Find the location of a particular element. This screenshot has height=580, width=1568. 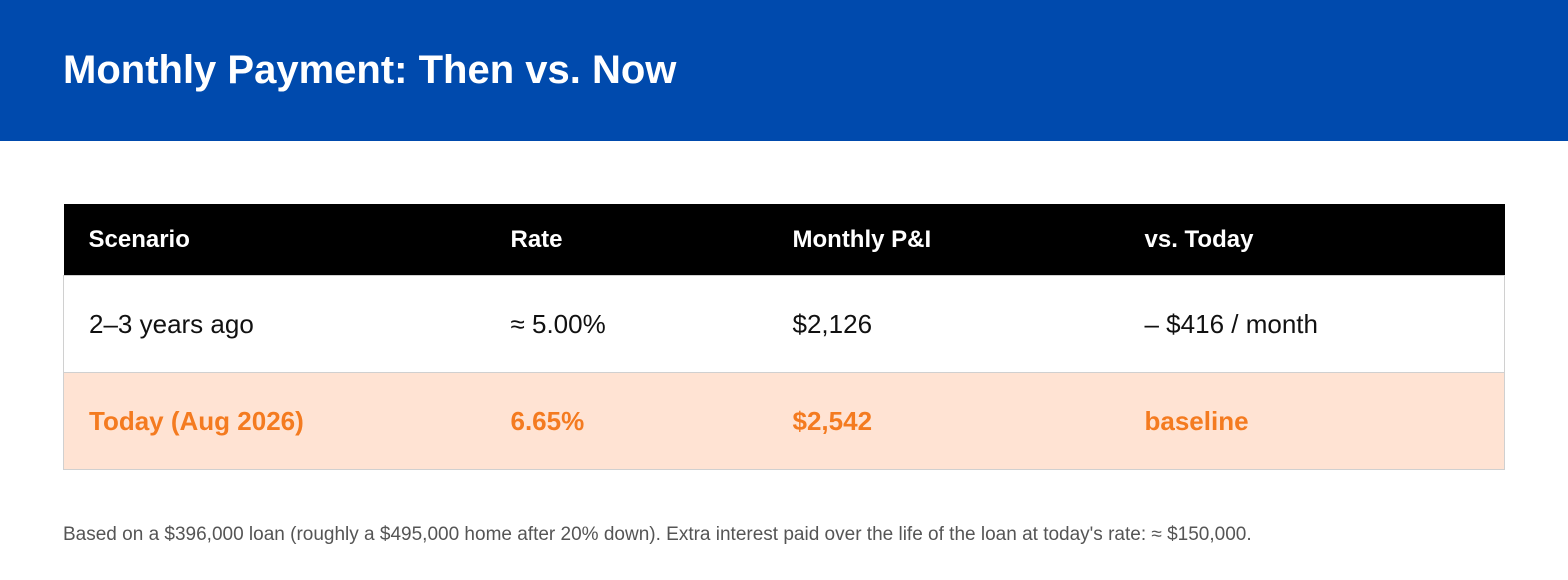

column-header: Monthly P&I is located at coordinates (943, 240).